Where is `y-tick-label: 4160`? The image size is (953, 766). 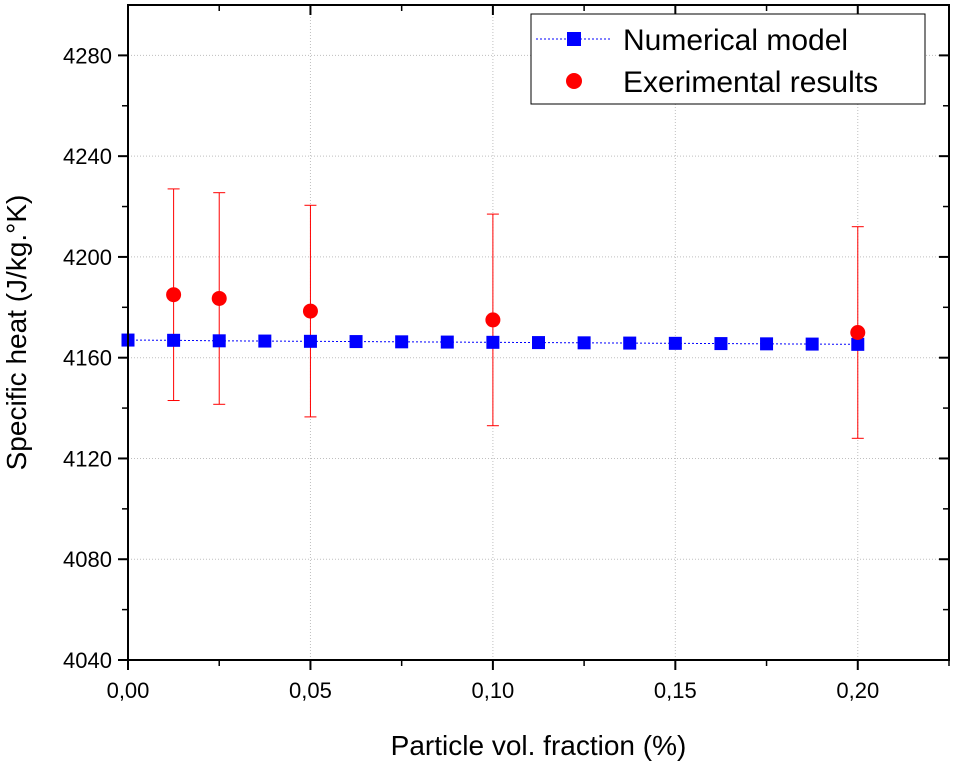
y-tick-label: 4160 is located at coordinates (87, 358).